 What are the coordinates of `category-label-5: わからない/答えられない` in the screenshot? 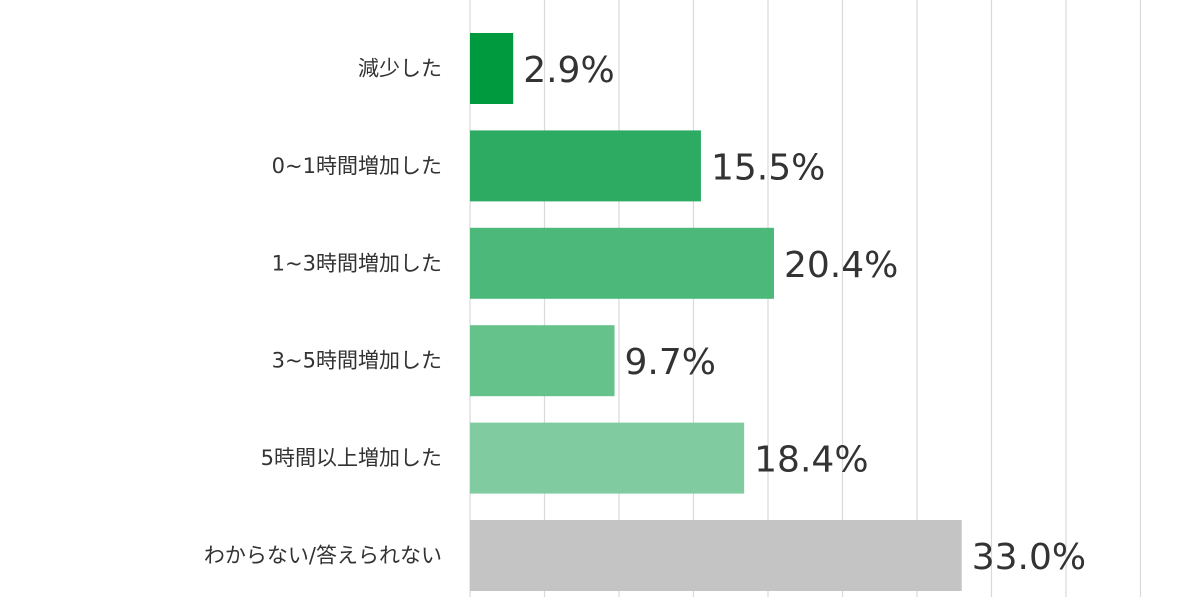 It's located at (323, 556).